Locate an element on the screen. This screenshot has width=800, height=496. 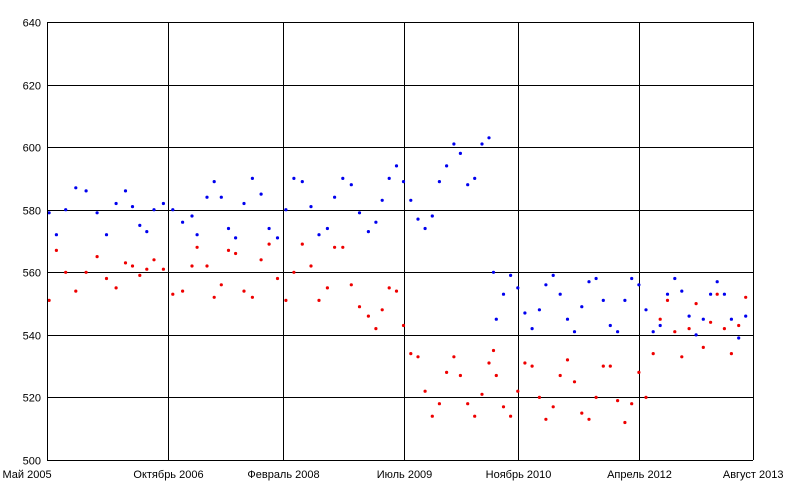
x-tick-label: Июль 2009 is located at coordinates (405, 475).